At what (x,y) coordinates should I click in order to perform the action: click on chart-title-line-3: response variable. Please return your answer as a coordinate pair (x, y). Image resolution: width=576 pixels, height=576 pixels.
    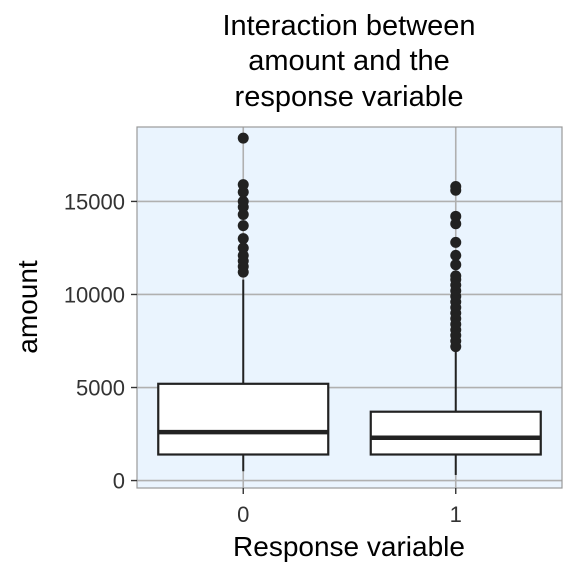
    Looking at the image, I should click on (349, 97).